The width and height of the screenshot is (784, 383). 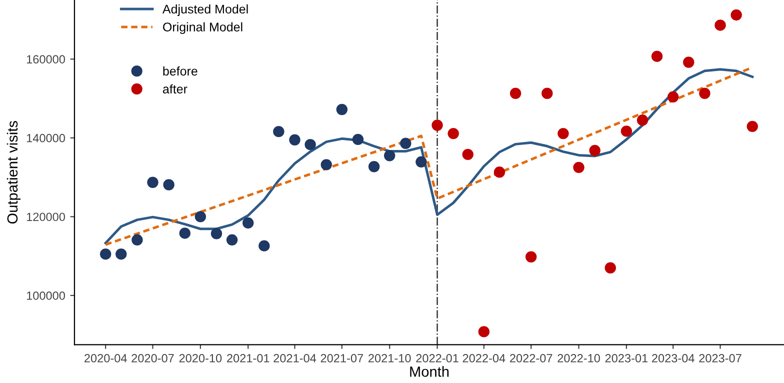 What do you see at coordinates (45, 217) in the screenshot?
I see `y-tick-label: 120000` at bounding box center [45, 217].